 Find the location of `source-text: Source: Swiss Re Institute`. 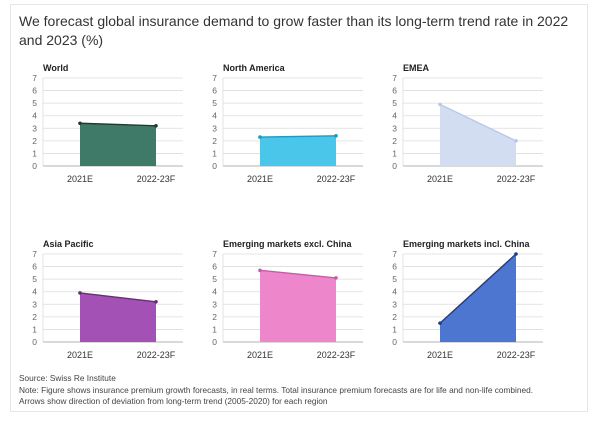

source-text: Source: Swiss Re Institute is located at coordinates (67, 378).